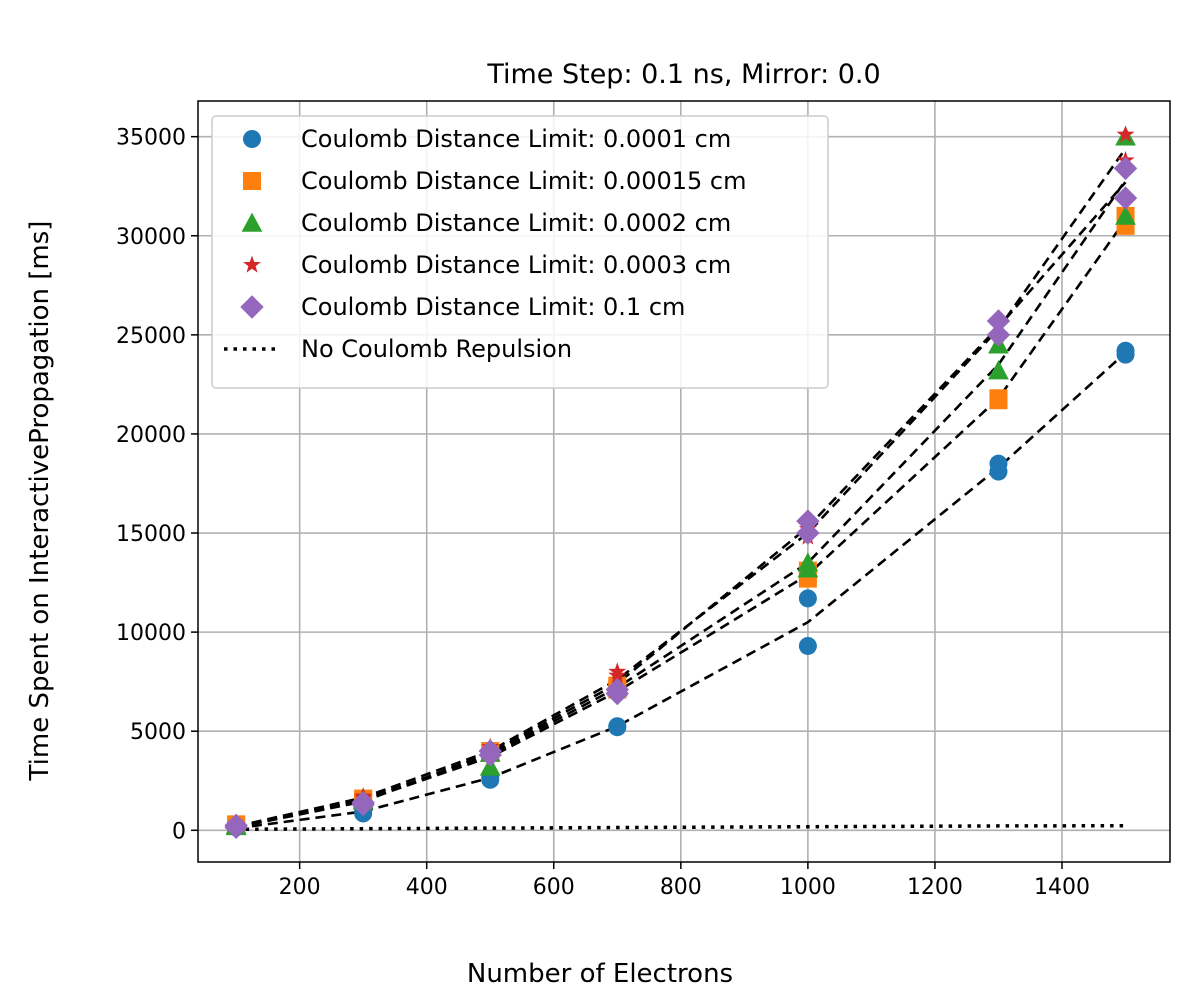 This screenshot has width=1200, height=1000. What do you see at coordinates (998, 398) in the screenshot?
I see `series-1-point` at bounding box center [998, 398].